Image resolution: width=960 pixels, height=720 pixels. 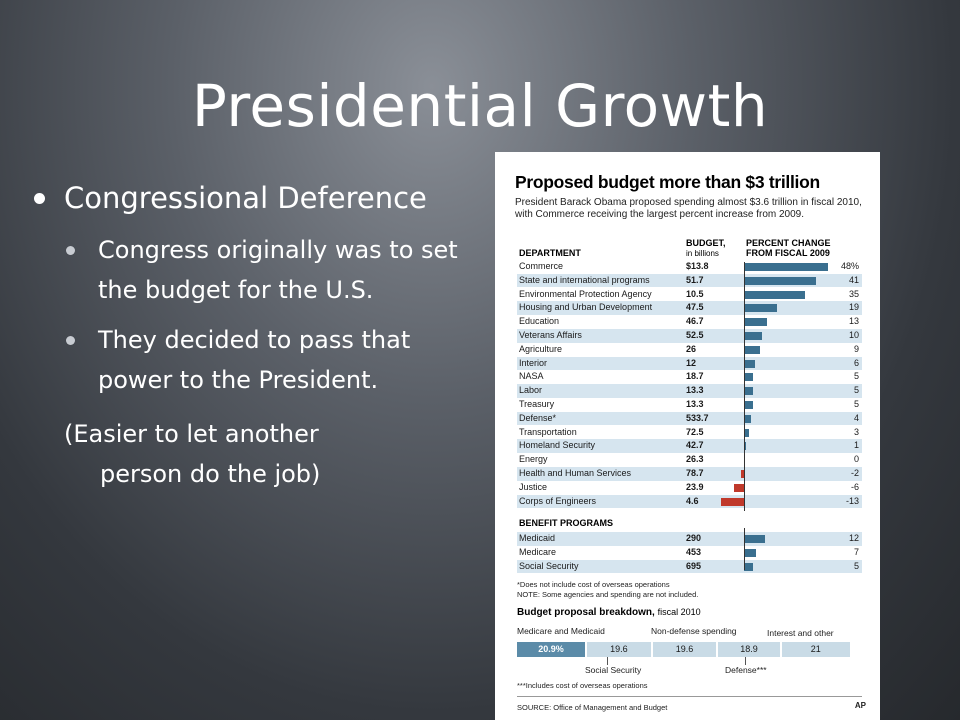 What do you see at coordinates (575, 473) in the screenshot?
I see `department-name: Health and Human Services` at bounding box center [575, 473].